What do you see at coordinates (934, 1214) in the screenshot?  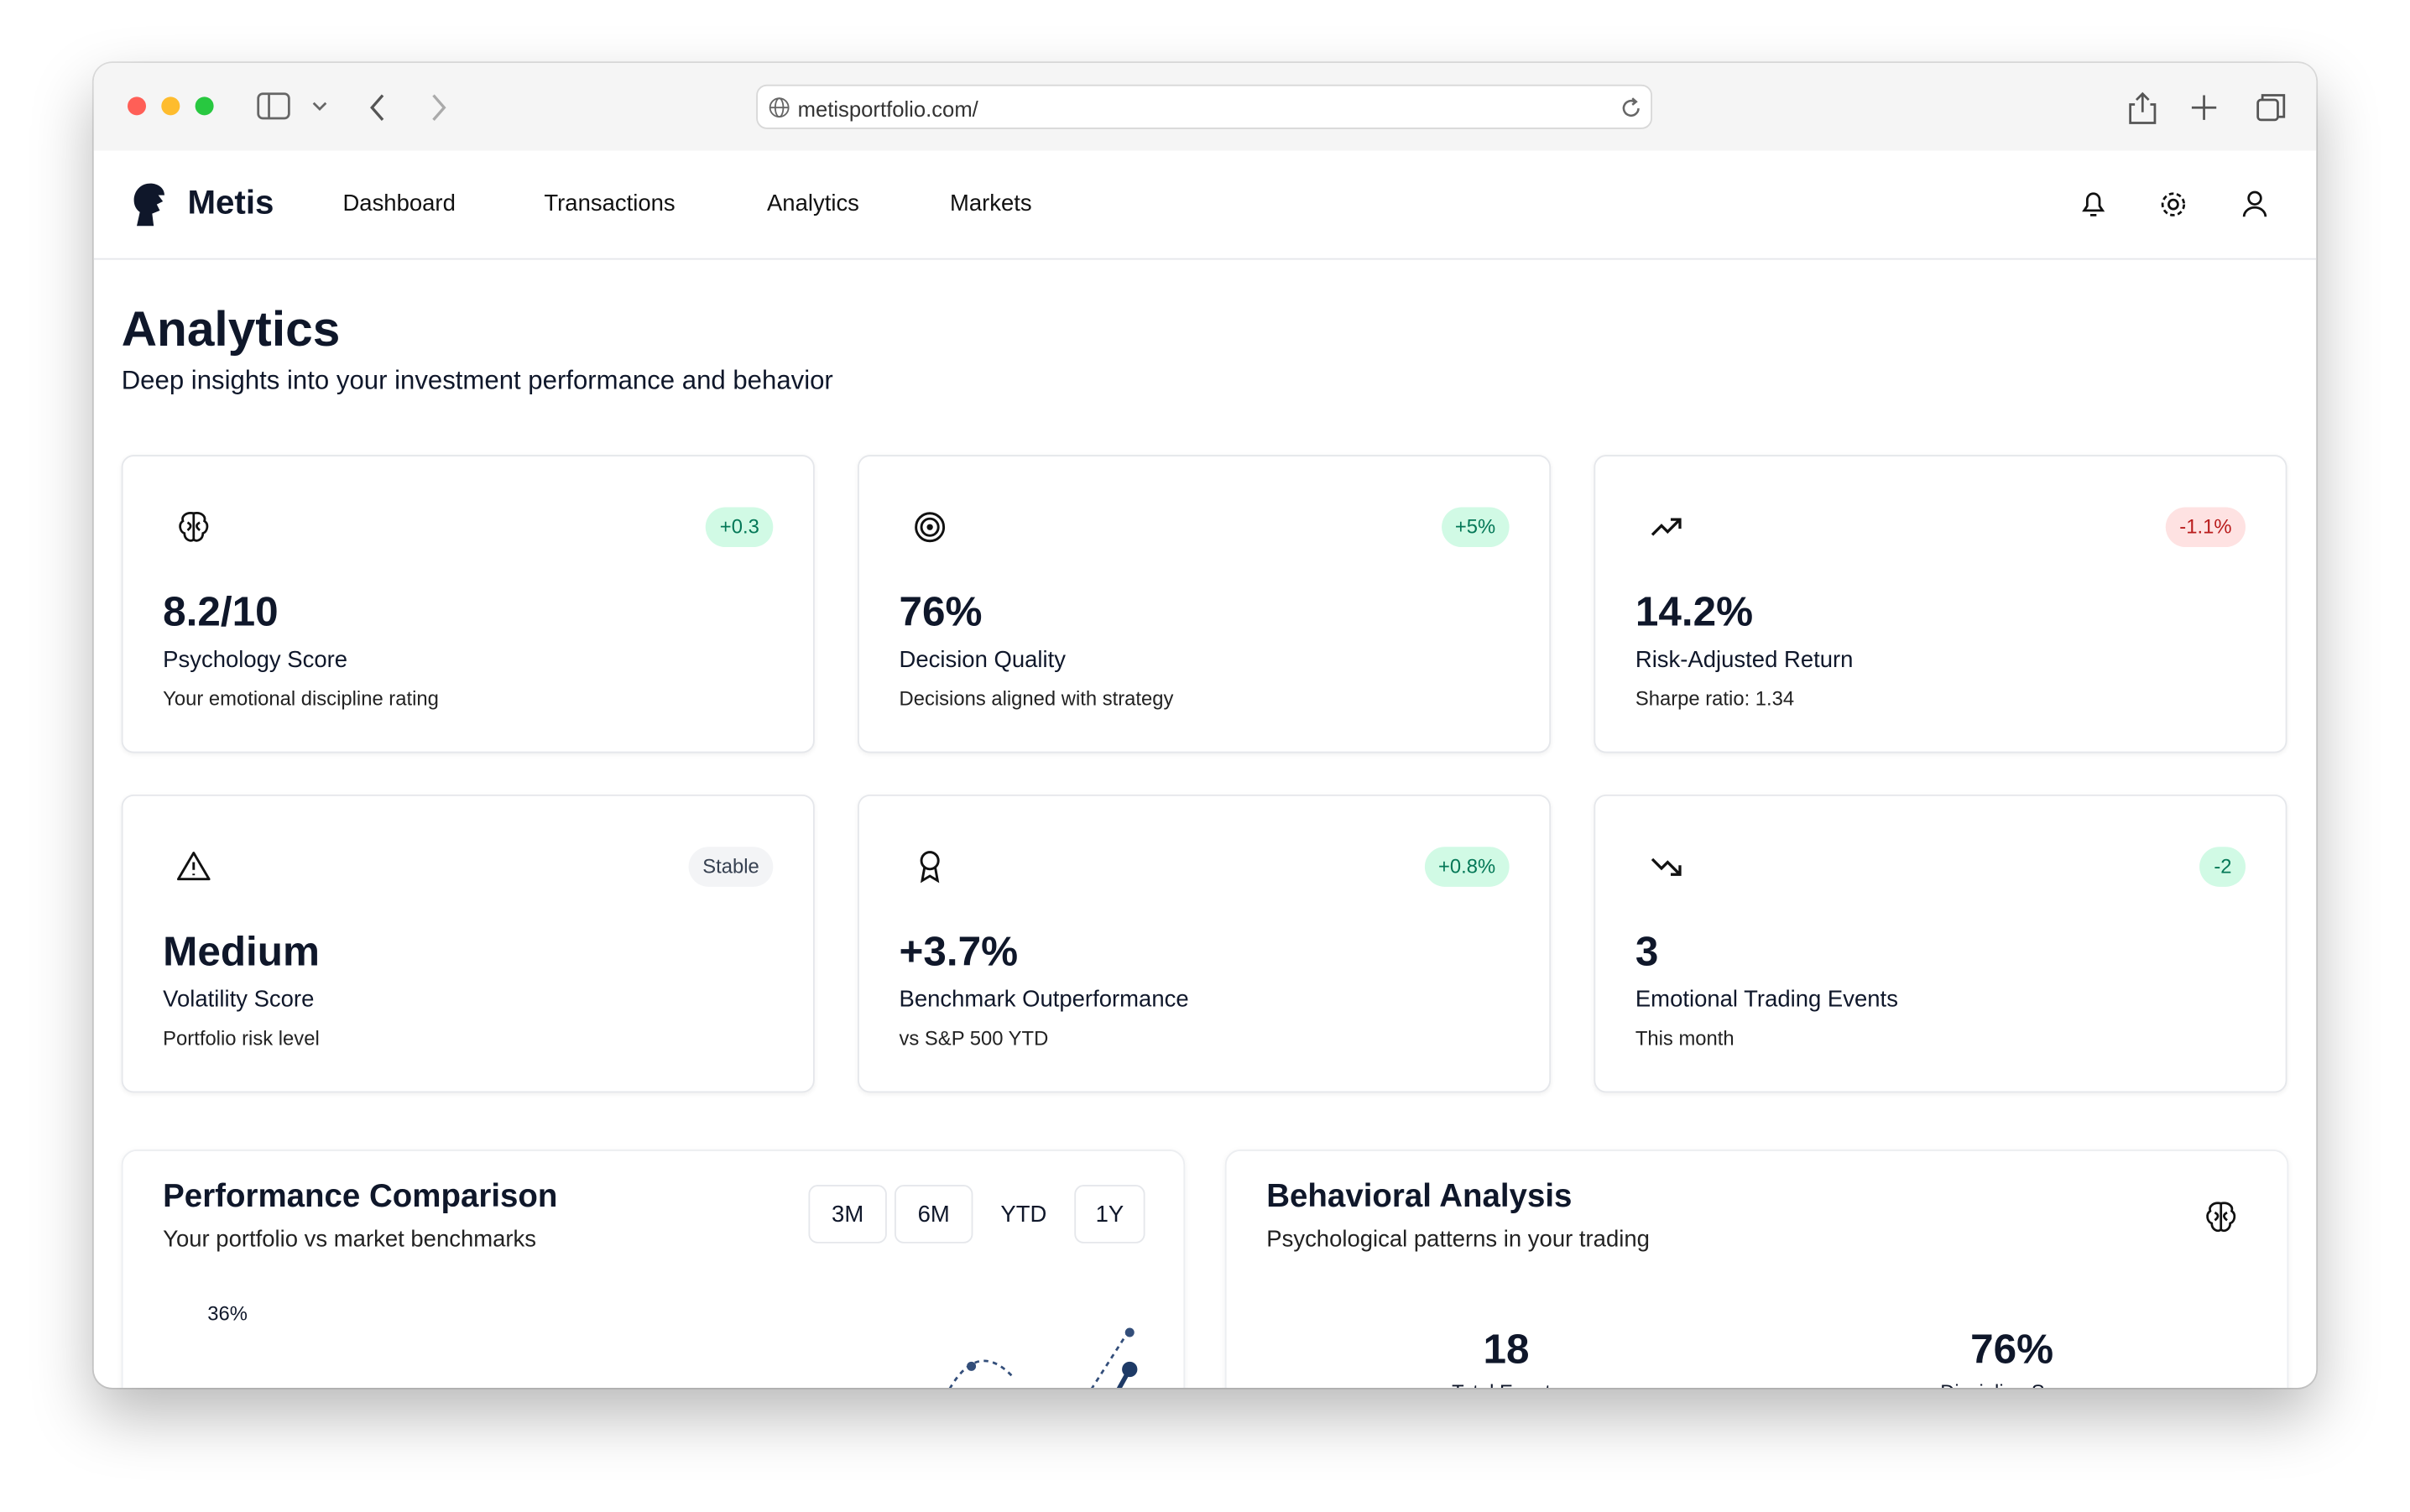 I see `range-button: 6M` at bounding box center [934, 1214].